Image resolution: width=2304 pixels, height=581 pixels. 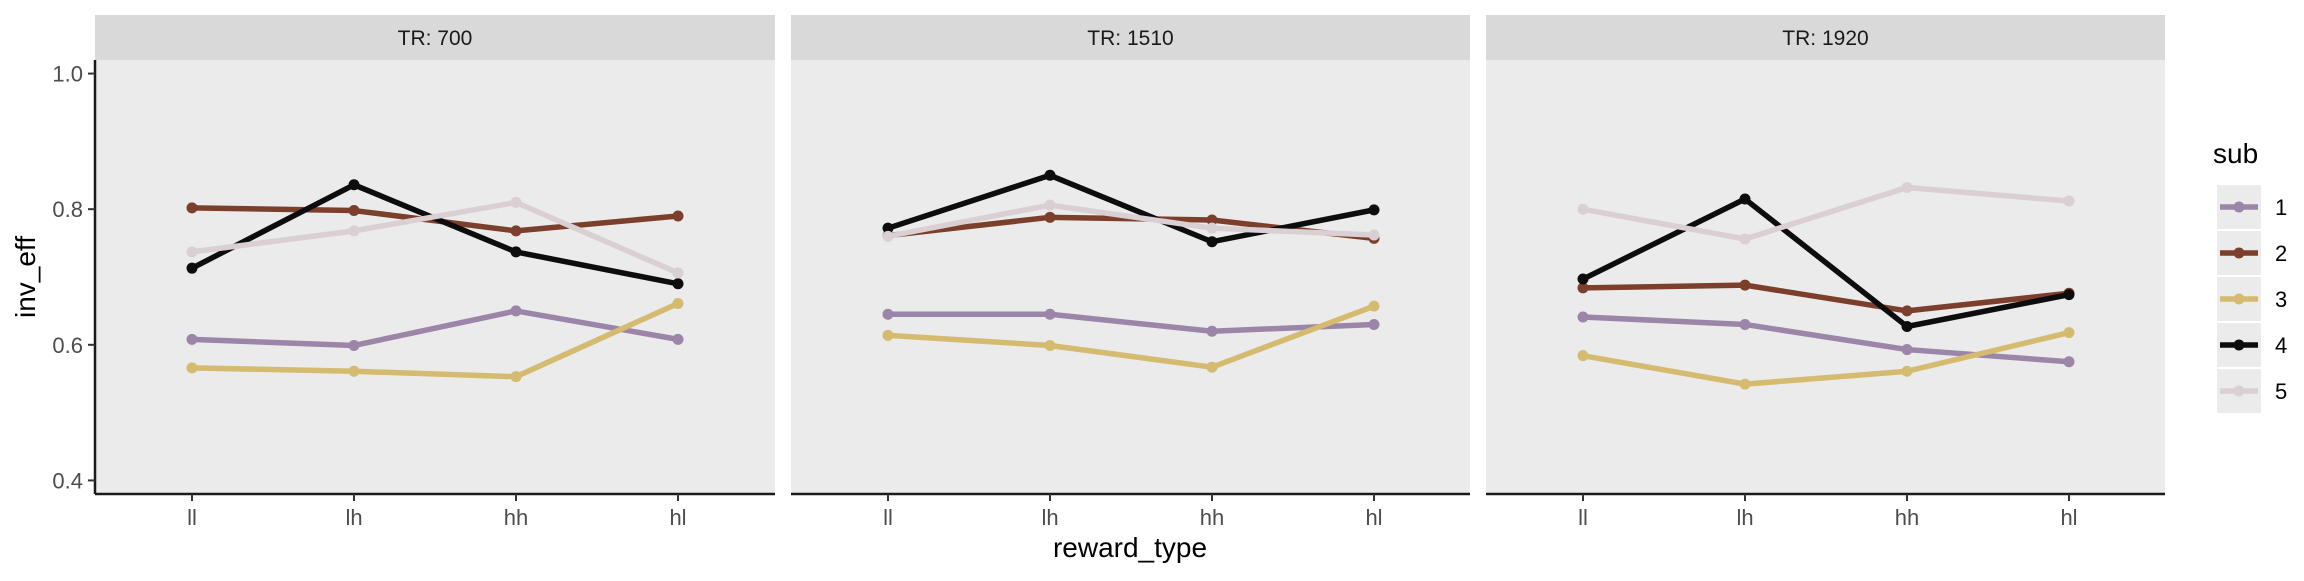 I want to click on facet-label-2: TR: 1510, so click(x=1130, y=38).